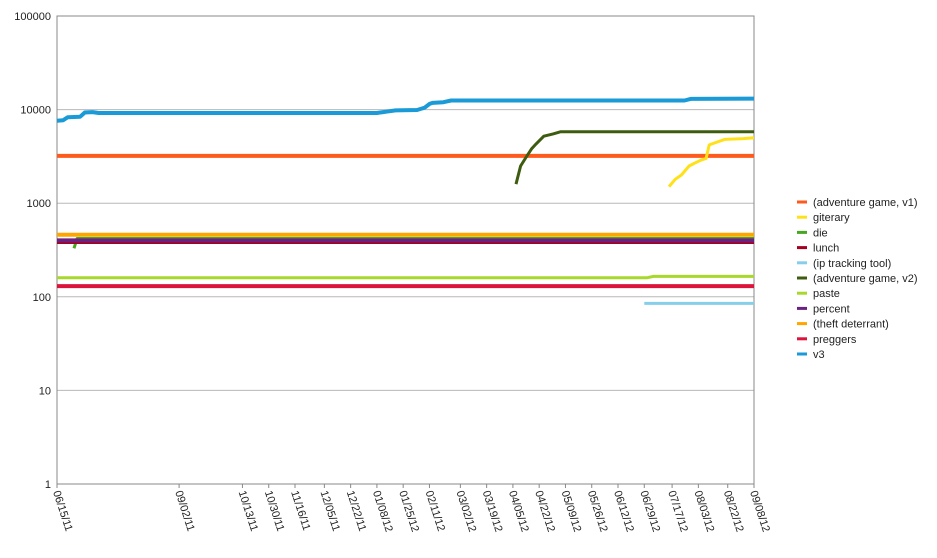 The width and height of the screenshot is (937, 558). What do you see at coordinates (865, 203) in the screenshot?
I see `legend-label-adventure-game-v1: (adventure game, v1)` at bounding box center [865, 203].